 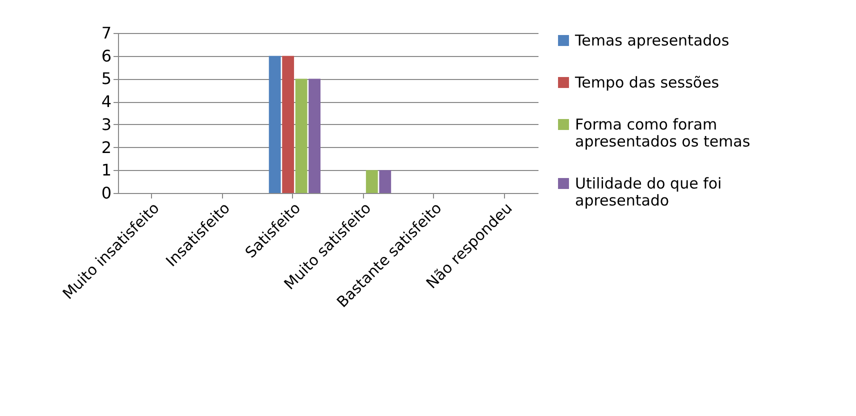 I want to click on legend-label: Forma como foram apresentados os temas, so click(x=662, y=133).